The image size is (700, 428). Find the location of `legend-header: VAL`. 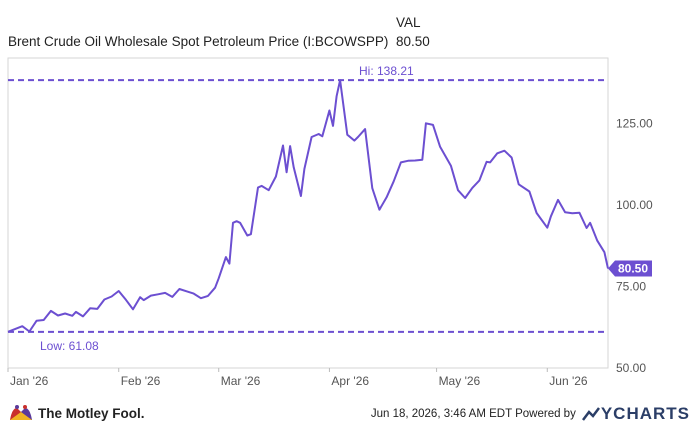

legend-header: VAL is located at coordinates (408, 22).